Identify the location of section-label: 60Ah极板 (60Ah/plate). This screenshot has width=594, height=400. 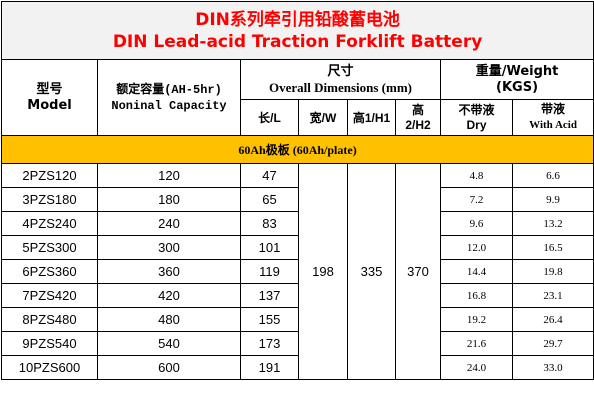
(297, 149).